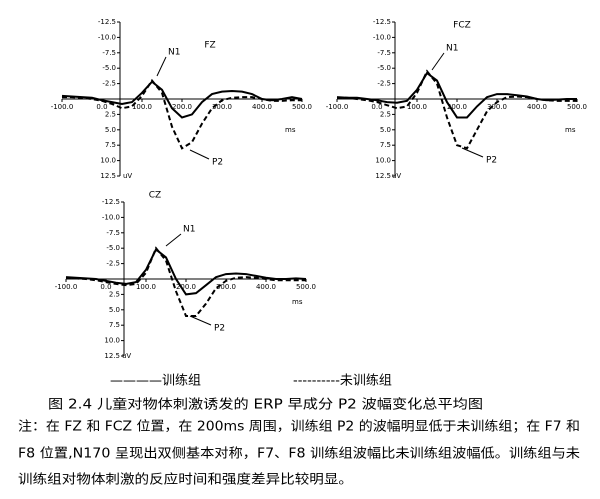  I want to click on chart-title: FCZ, so click(462, 26).